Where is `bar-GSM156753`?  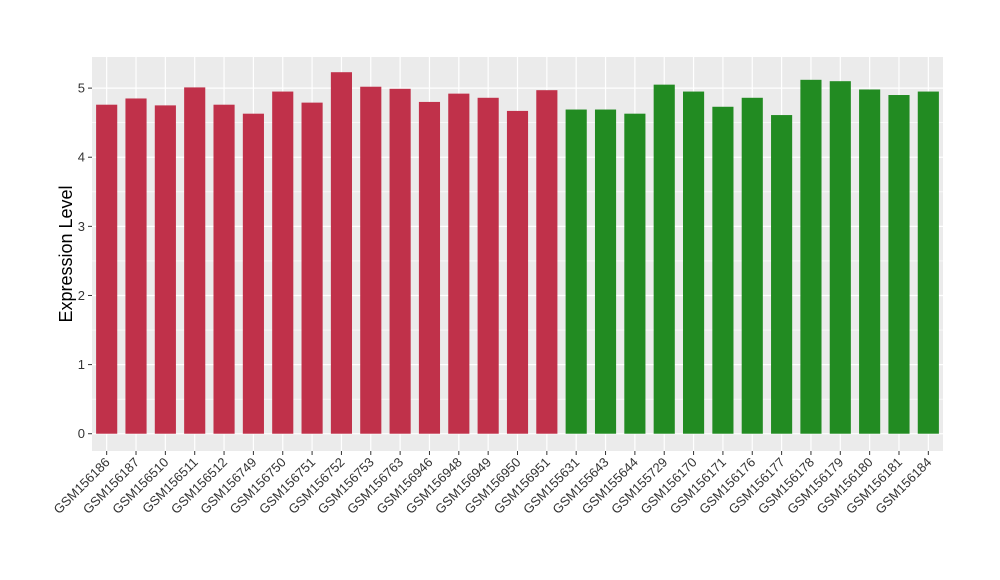 bar-GSM156753 is located at coordinates (371, 260).